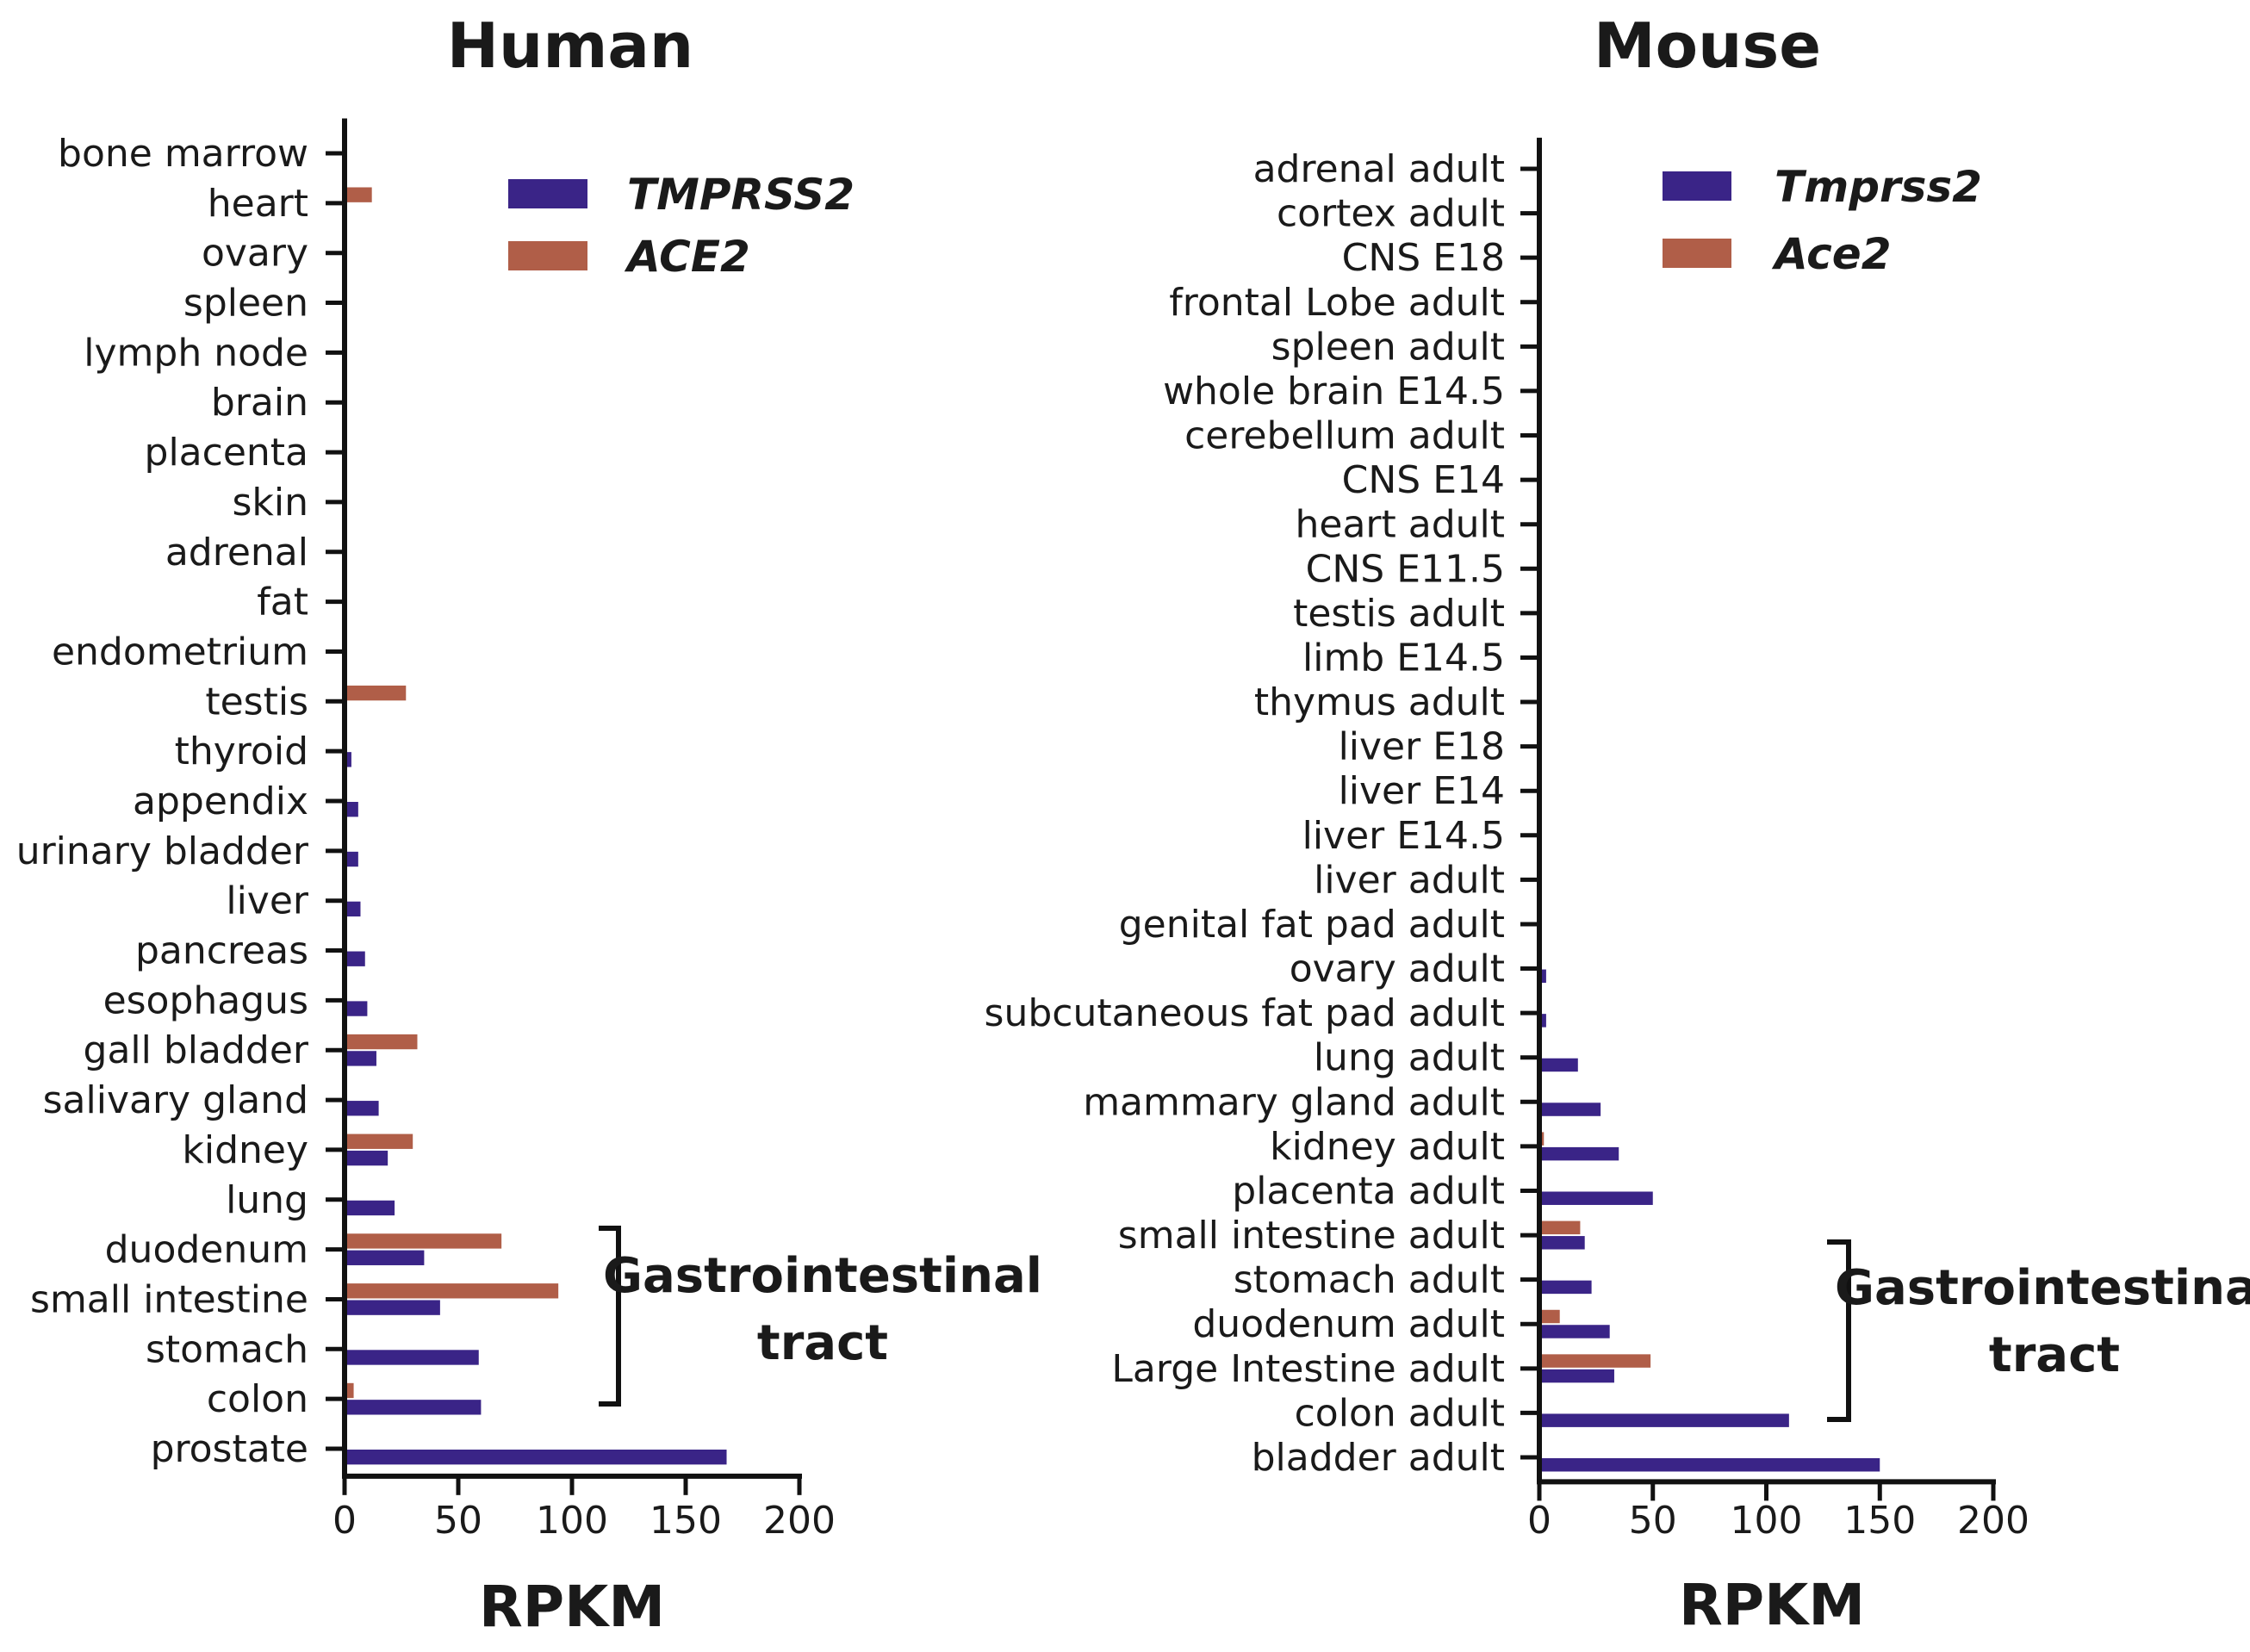 The height and width of the screenshot is (1652, 2250). Describe the element at coordinates (222, 951) in the screenshot. I see `category-label: pancreas` at that location.